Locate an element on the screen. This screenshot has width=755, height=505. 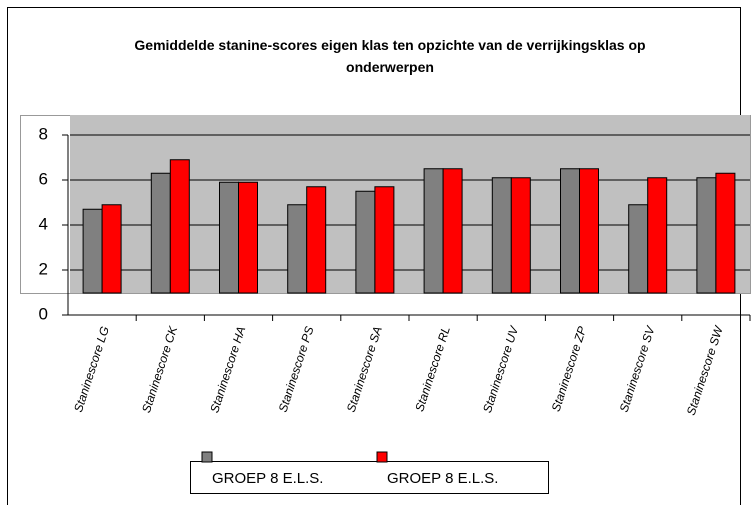
y-tick-label: 4 is located at coordinates (43, 223).